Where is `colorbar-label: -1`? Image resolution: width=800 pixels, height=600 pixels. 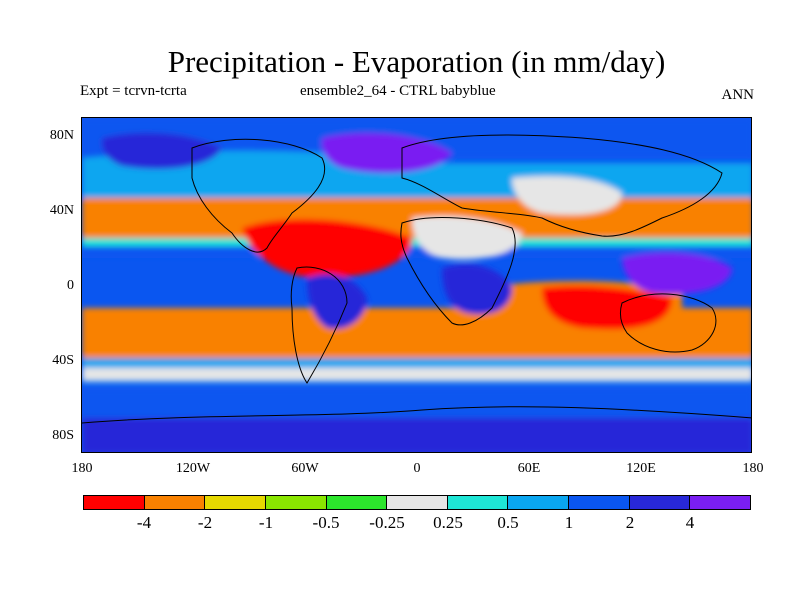
colorbar-label: -1 is located at coordinates (266, 522).